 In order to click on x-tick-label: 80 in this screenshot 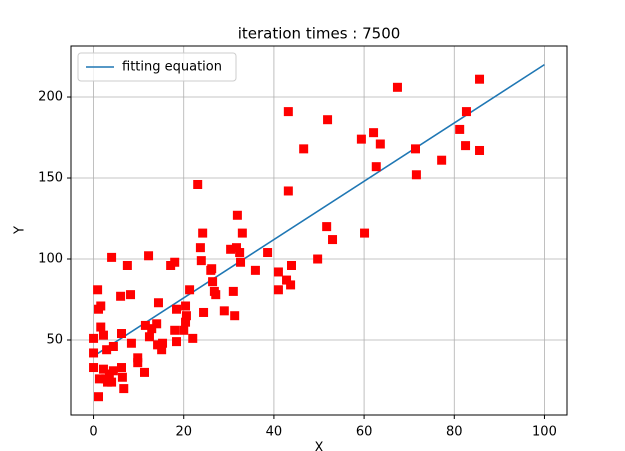, I will do `click(454, 432)`.